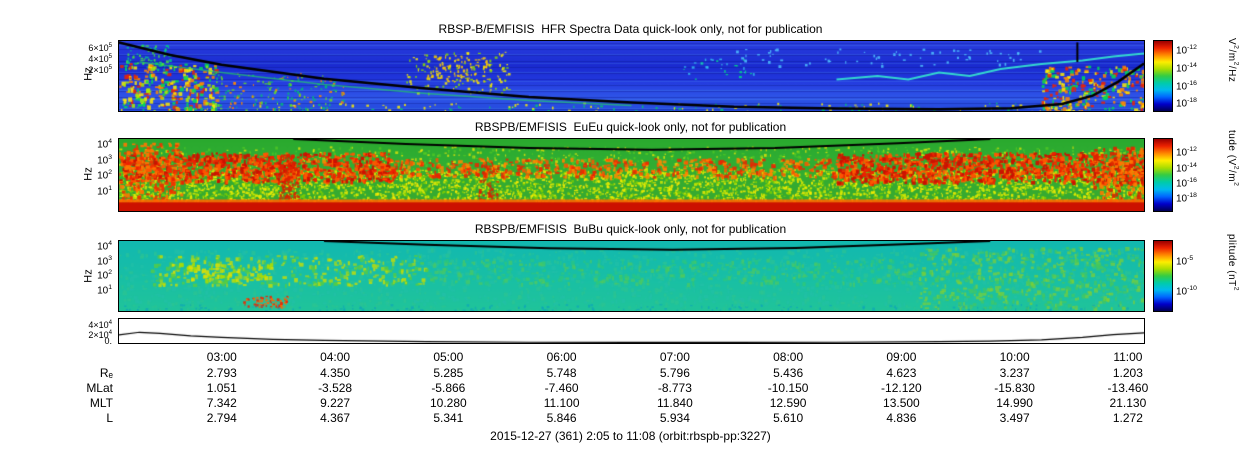  What do you see at coordinates (631, 331) in the screenshot?
I see `line-panel` at bounding box center [631, 331].